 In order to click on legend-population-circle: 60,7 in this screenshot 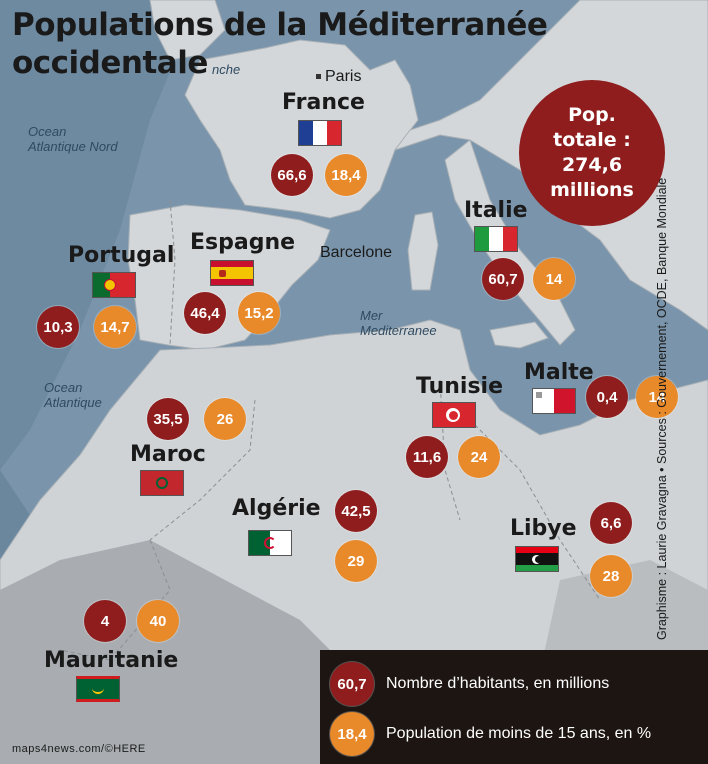, I will do `click(352, 684)`.